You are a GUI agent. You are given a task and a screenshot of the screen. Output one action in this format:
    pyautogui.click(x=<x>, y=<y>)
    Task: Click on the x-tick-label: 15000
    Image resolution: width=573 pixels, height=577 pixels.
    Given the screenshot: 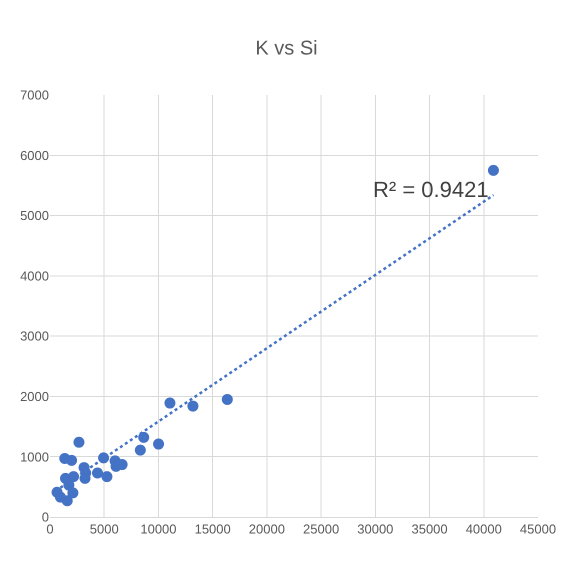 What is the action you would take?
    pyautogui.click(x=212, y=529)
    